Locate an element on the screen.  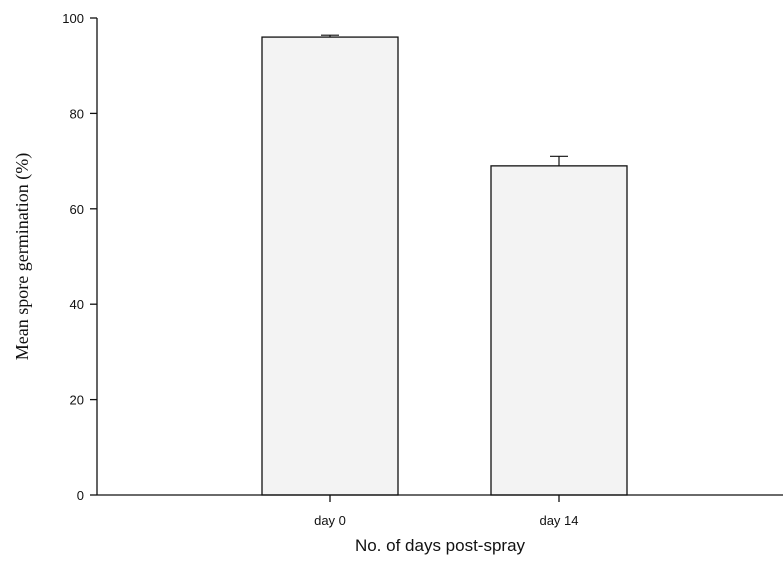
y-tick-label: 20 is located at coordinates (77, 400).